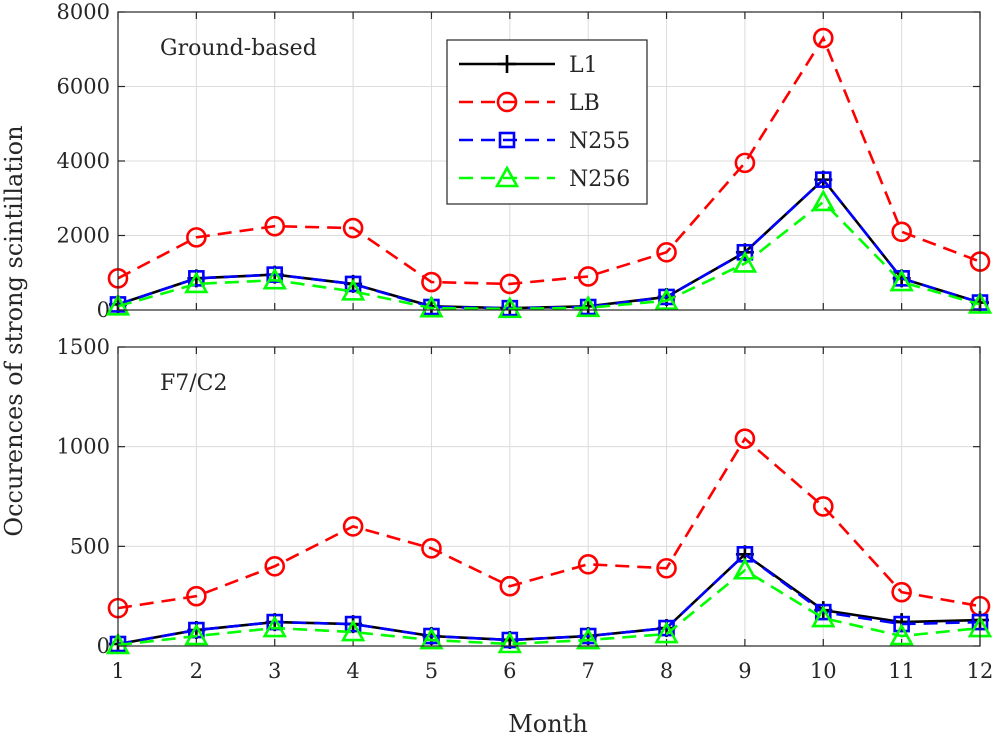 The image size is (996, 737). What do you see at coordinates (194, 383) in the screenshot?
I see `panel-label: F7/C2` at bounding box center [194, 383].